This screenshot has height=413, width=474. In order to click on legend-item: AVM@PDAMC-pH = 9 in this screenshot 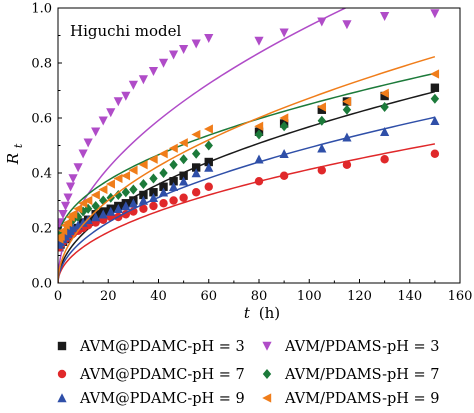, I will do `click(151, 399)`.